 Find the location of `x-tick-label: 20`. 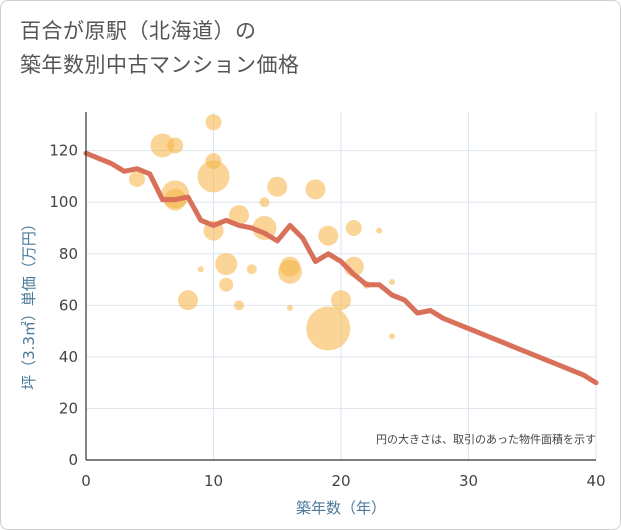

x-tick-label: 20 is located at coordinates (340, 481).